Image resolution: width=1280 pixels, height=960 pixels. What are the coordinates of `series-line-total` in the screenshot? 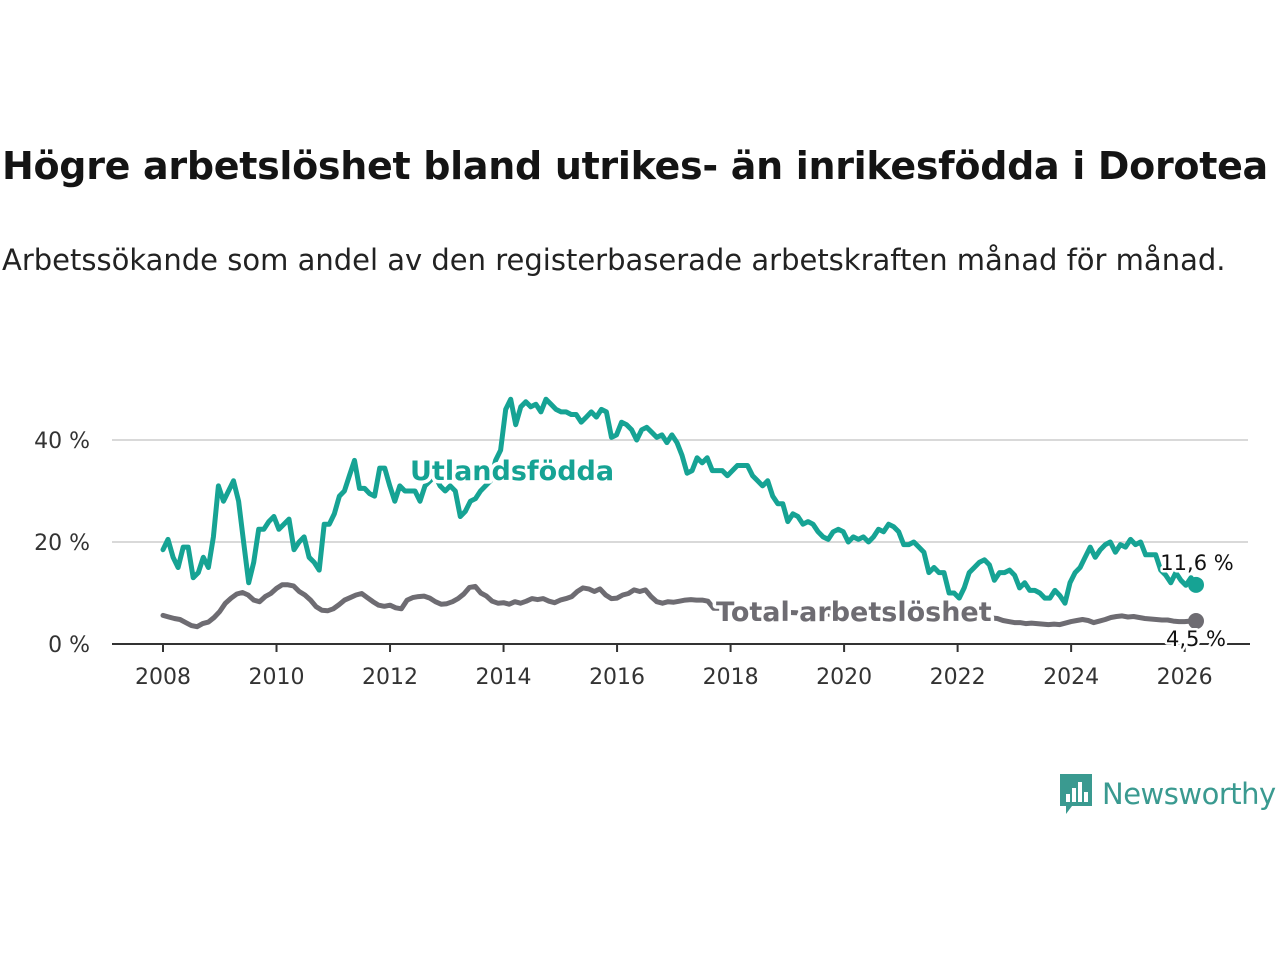 It's located at (679, 606).